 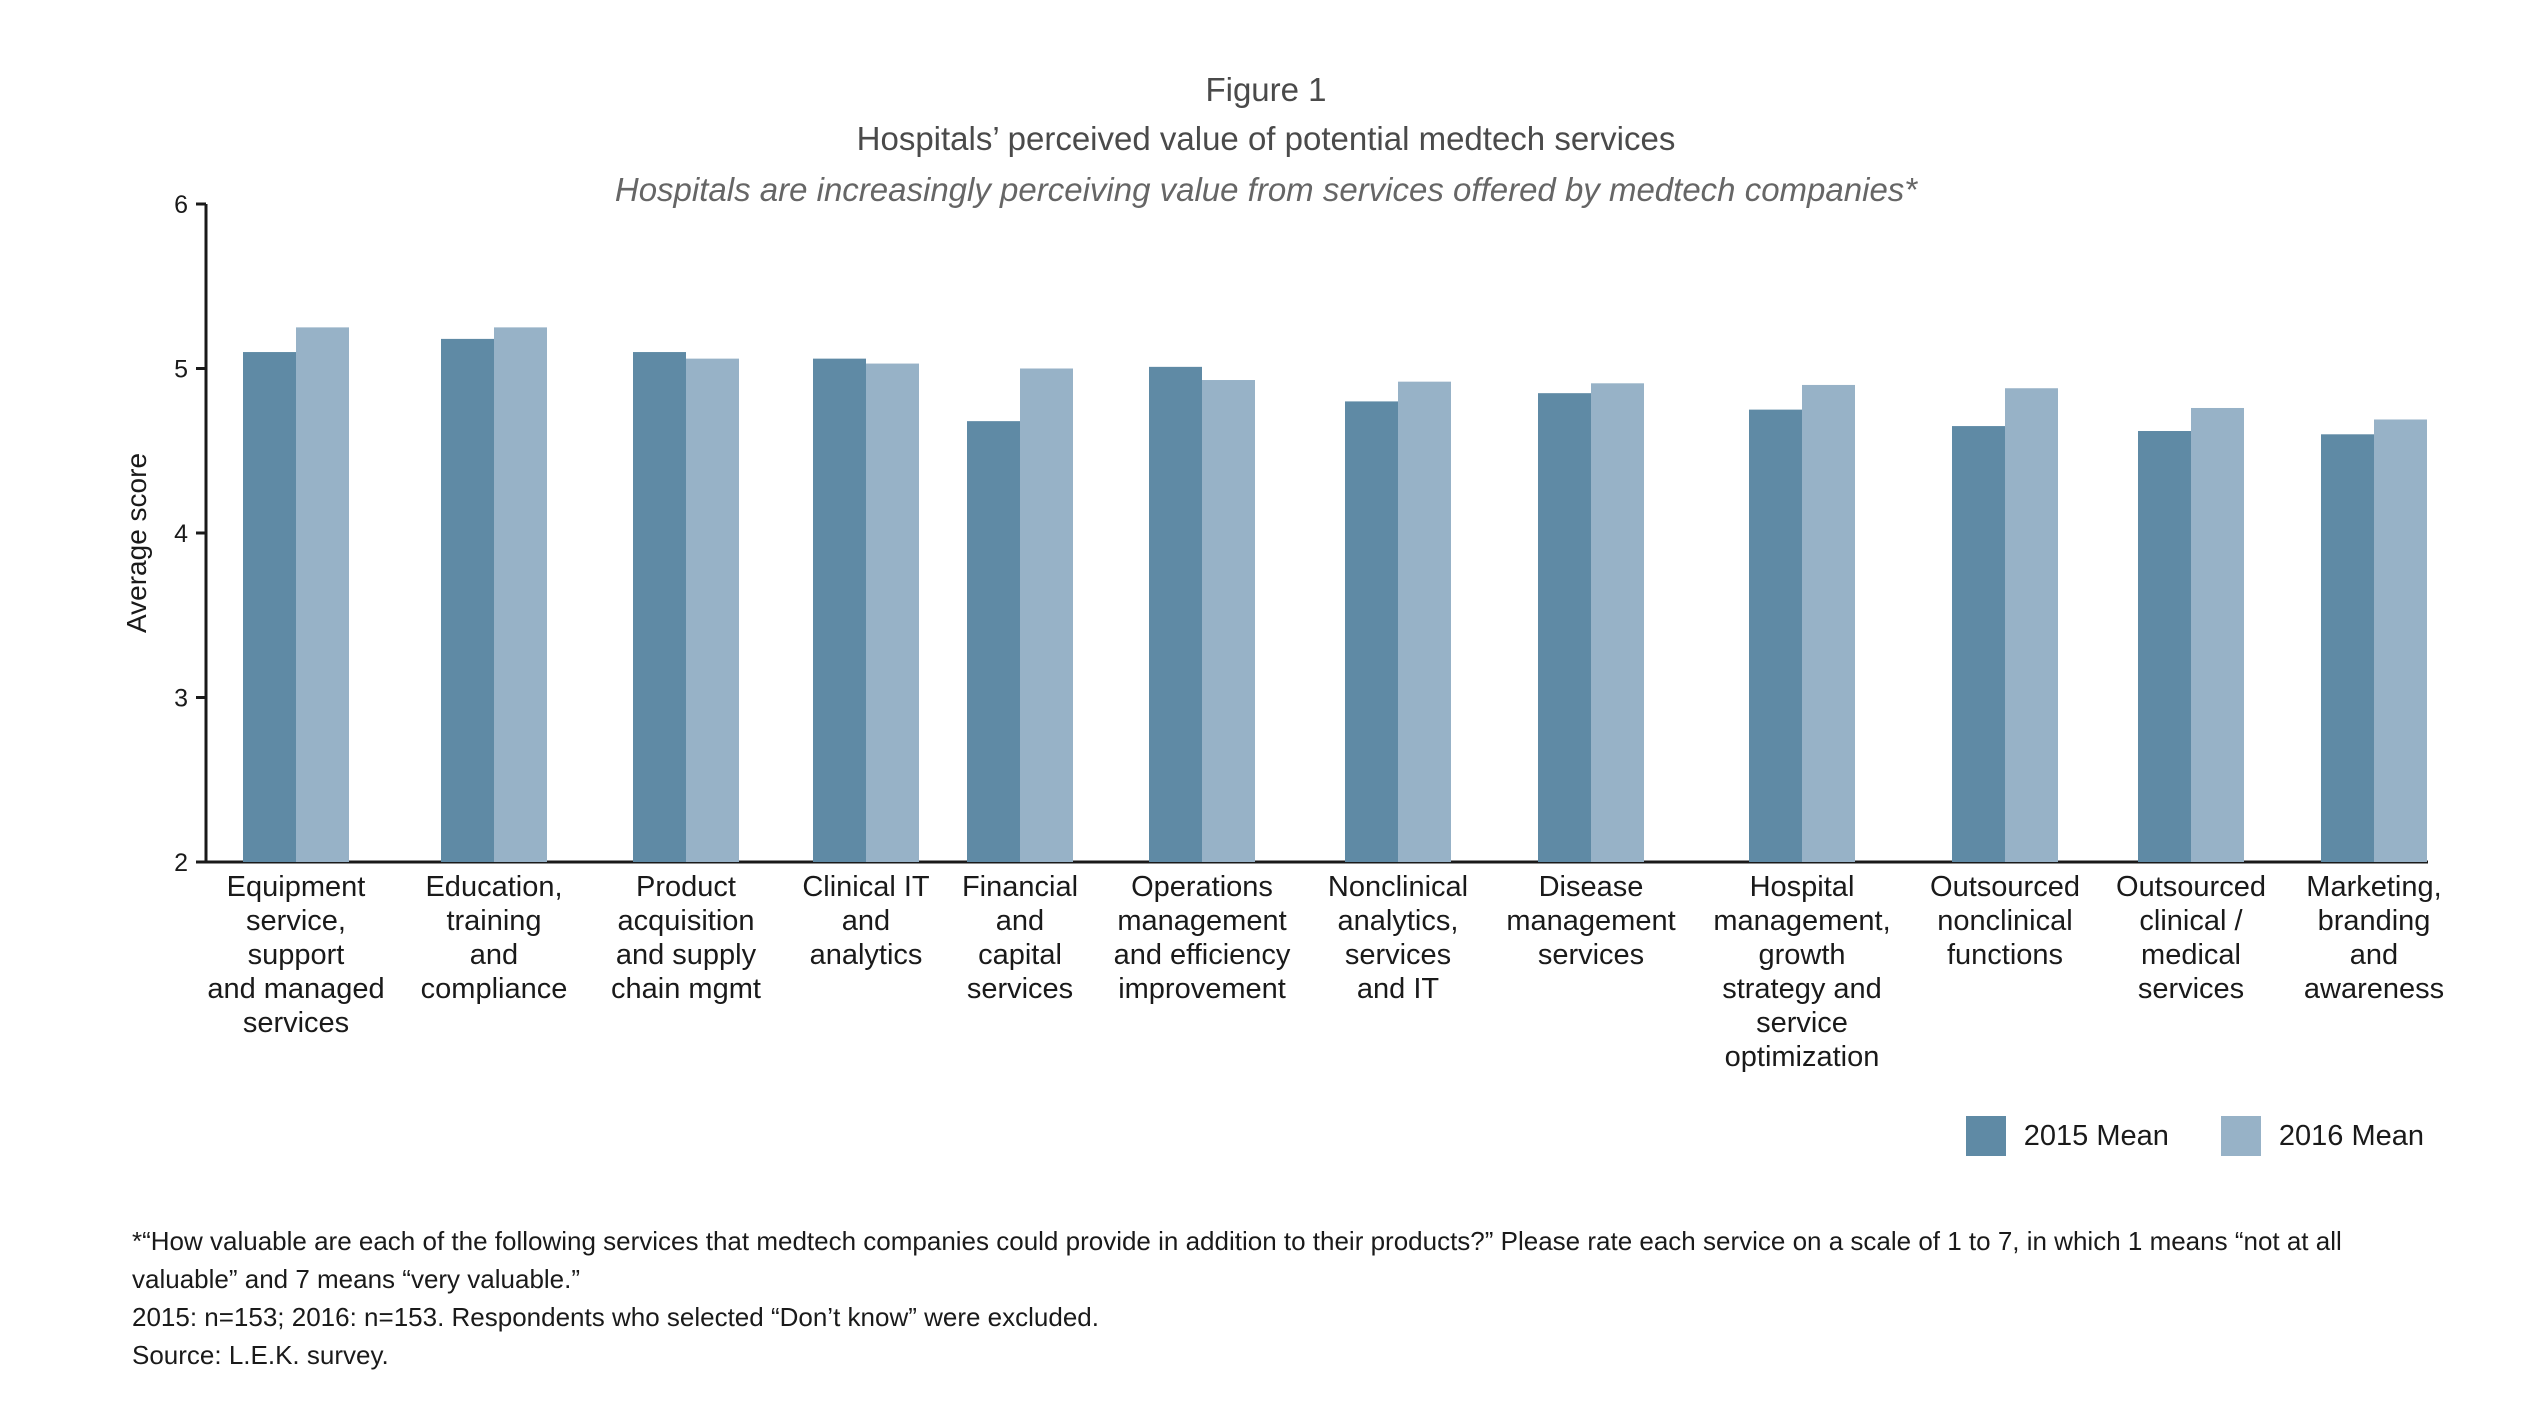 I want to click on x-category-label: Disease management services, so click(x=1590, y=921).